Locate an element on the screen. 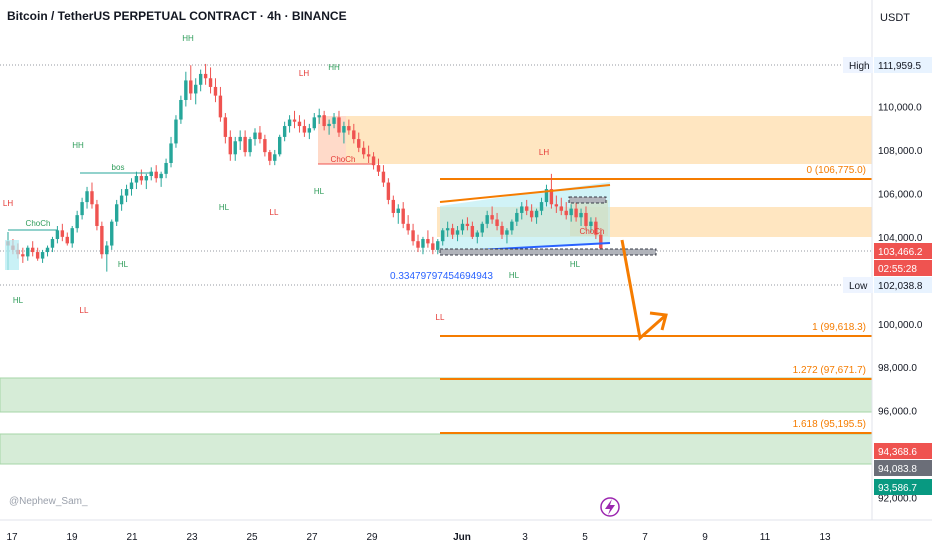  fib-label-1: 1 (99,618.3) is located at coordinates (839, 327).